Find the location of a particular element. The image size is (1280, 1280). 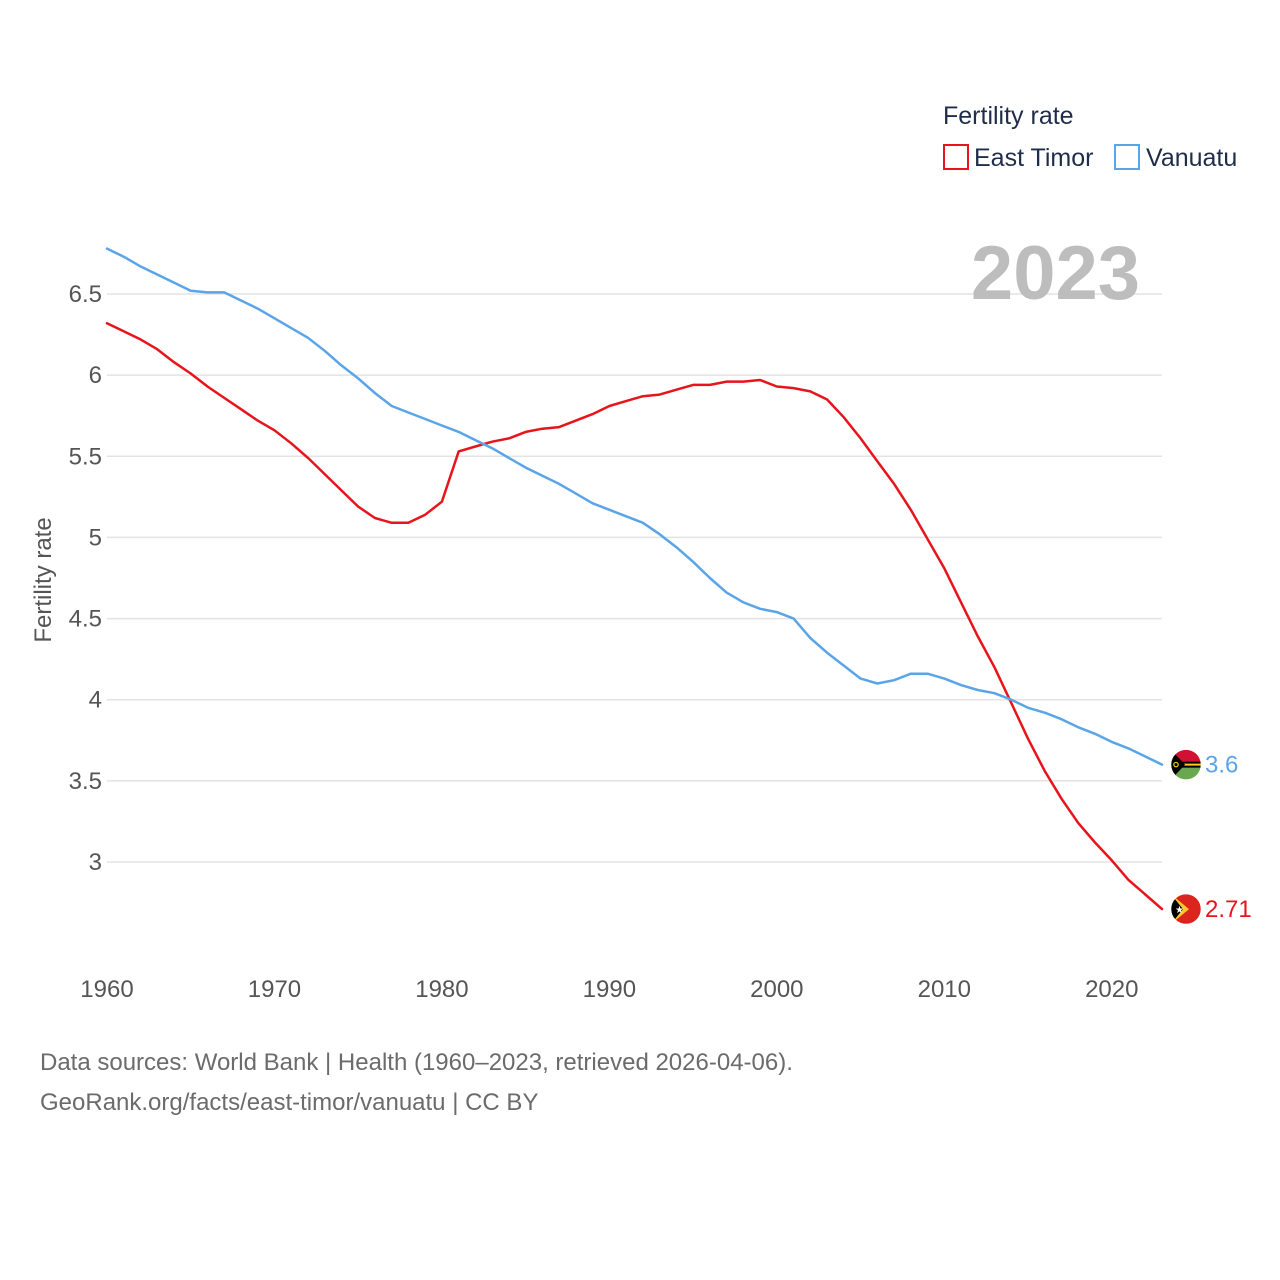

legend-item-east-timor: East Timor is located at coordinates (1018, 158).